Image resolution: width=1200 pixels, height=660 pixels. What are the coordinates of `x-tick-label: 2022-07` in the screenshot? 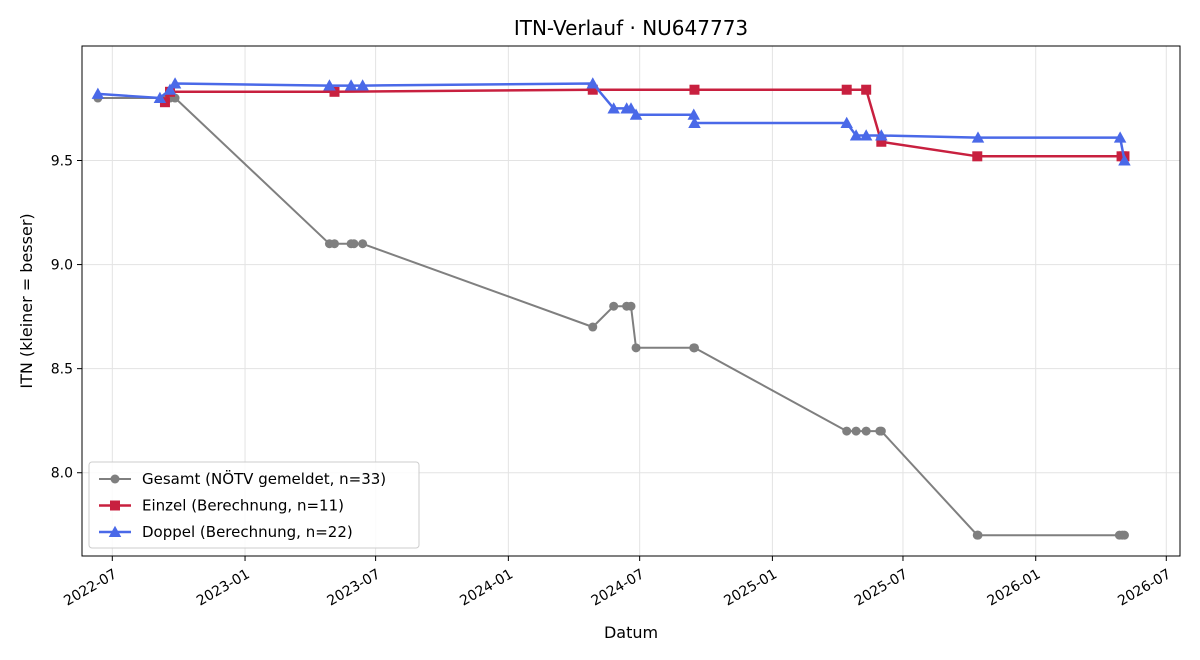 It's located at (90, 587).